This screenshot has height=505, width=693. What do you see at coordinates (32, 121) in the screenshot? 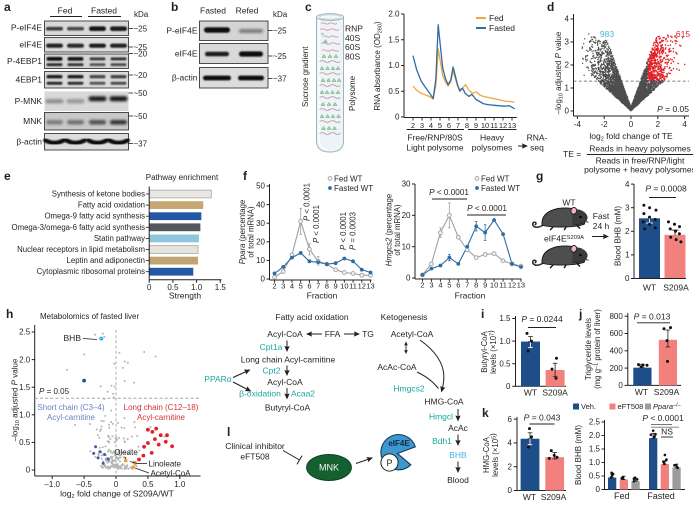
I see `svg-text: MNK` at bounding box center [32, 121].